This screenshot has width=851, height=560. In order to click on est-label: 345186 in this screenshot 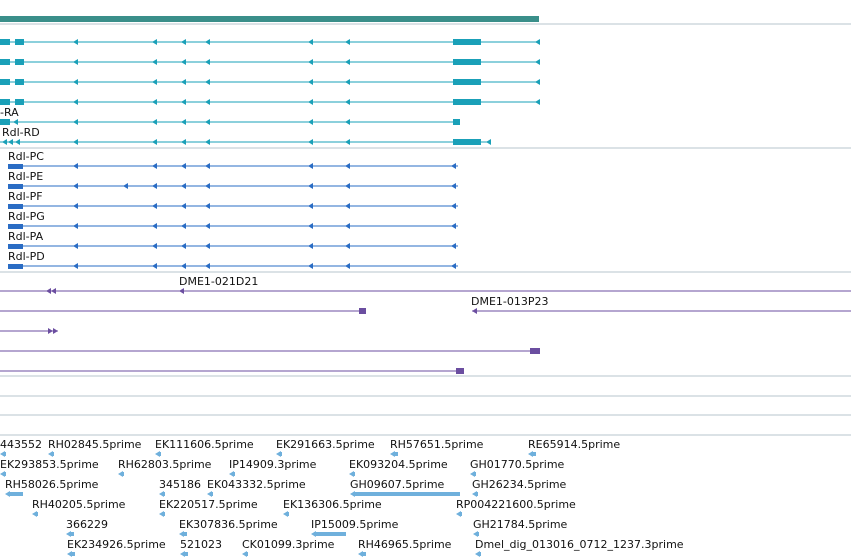, I will do `click(180, 484)`.